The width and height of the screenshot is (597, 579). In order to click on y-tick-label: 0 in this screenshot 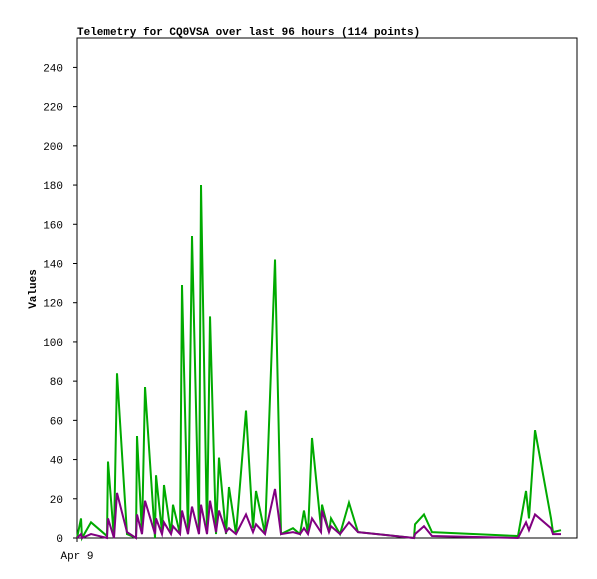, I will do `click(59, 540)`.